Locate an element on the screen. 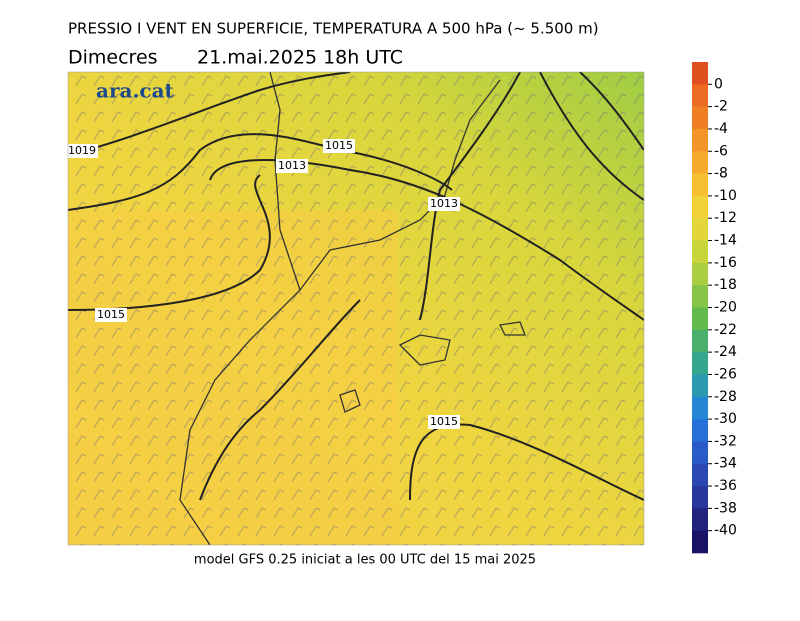 This screenshot has width=800, height=621. colorbar-label: -32 is located at coordinates (725, 441).